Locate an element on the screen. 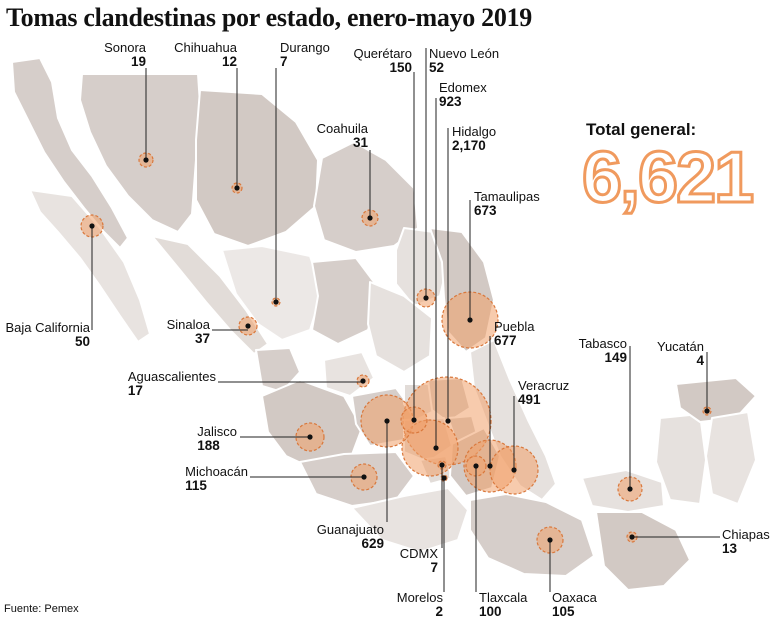 The image size is (773, 620). point-tabasco is located at coordinates (630, 489).